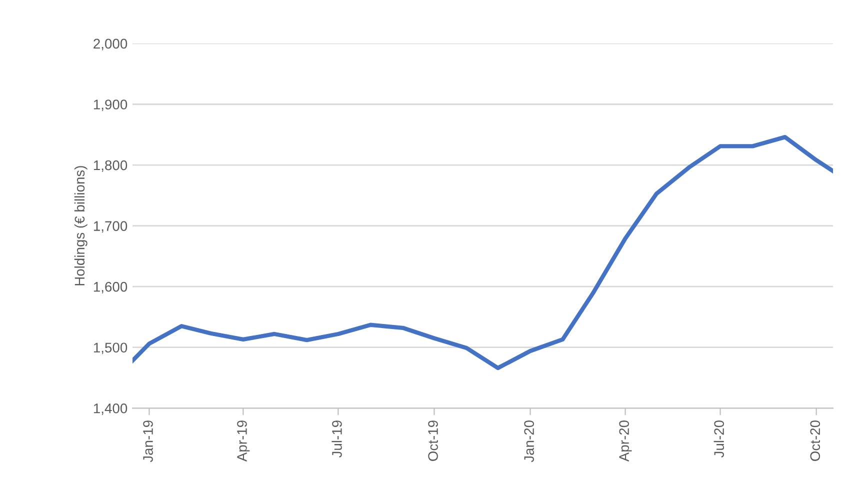 The image size is (844, 483). I want to click on y-tick-label: 2,000, so click(111, 44).